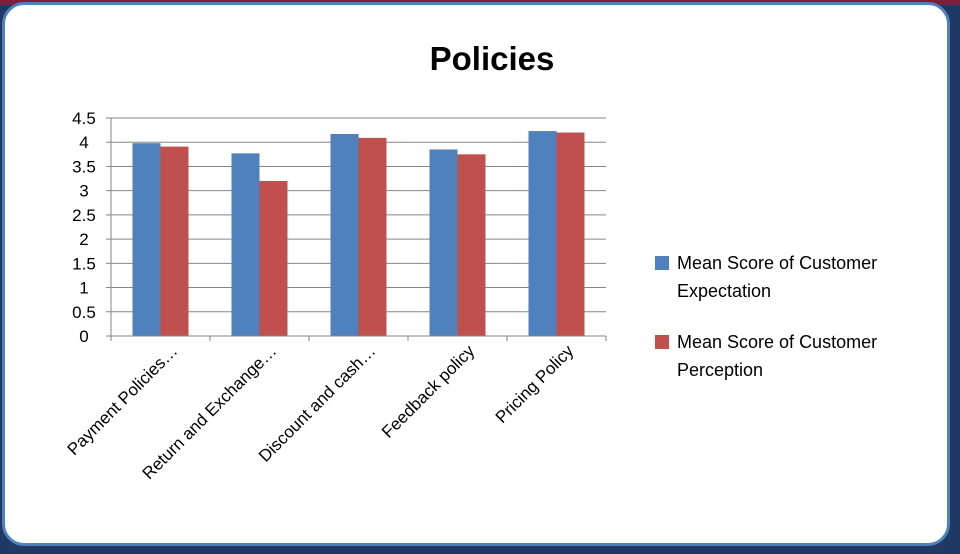 The width and height of the screenshot is (960, 554). I want to click on y-axis: 0 0.5 1 1.5 2 2.5 3 3.5 4 4.5, so click(92, 227).